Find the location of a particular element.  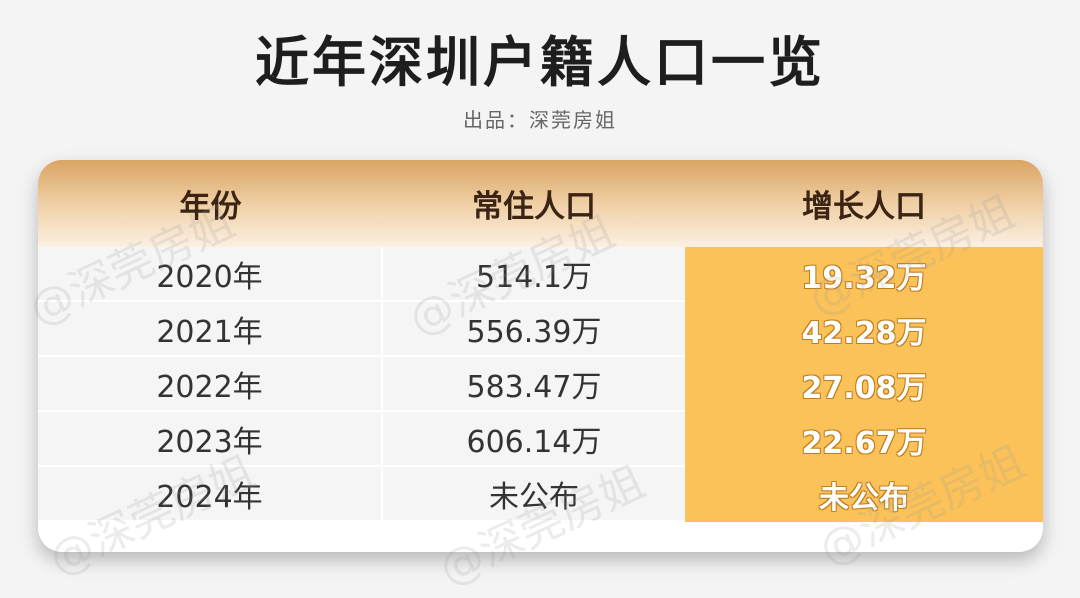

header-year: 年份 is located at coordinates (210, 207).